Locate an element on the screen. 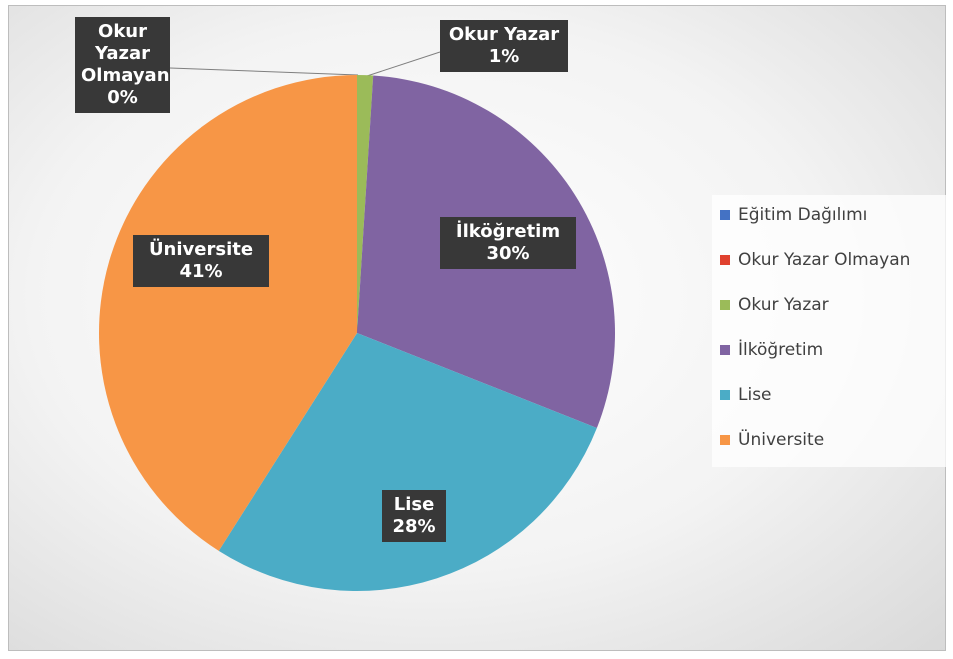 The image size is (953, 659). data-label: Lise 28% is located at coordinates (414, 516).